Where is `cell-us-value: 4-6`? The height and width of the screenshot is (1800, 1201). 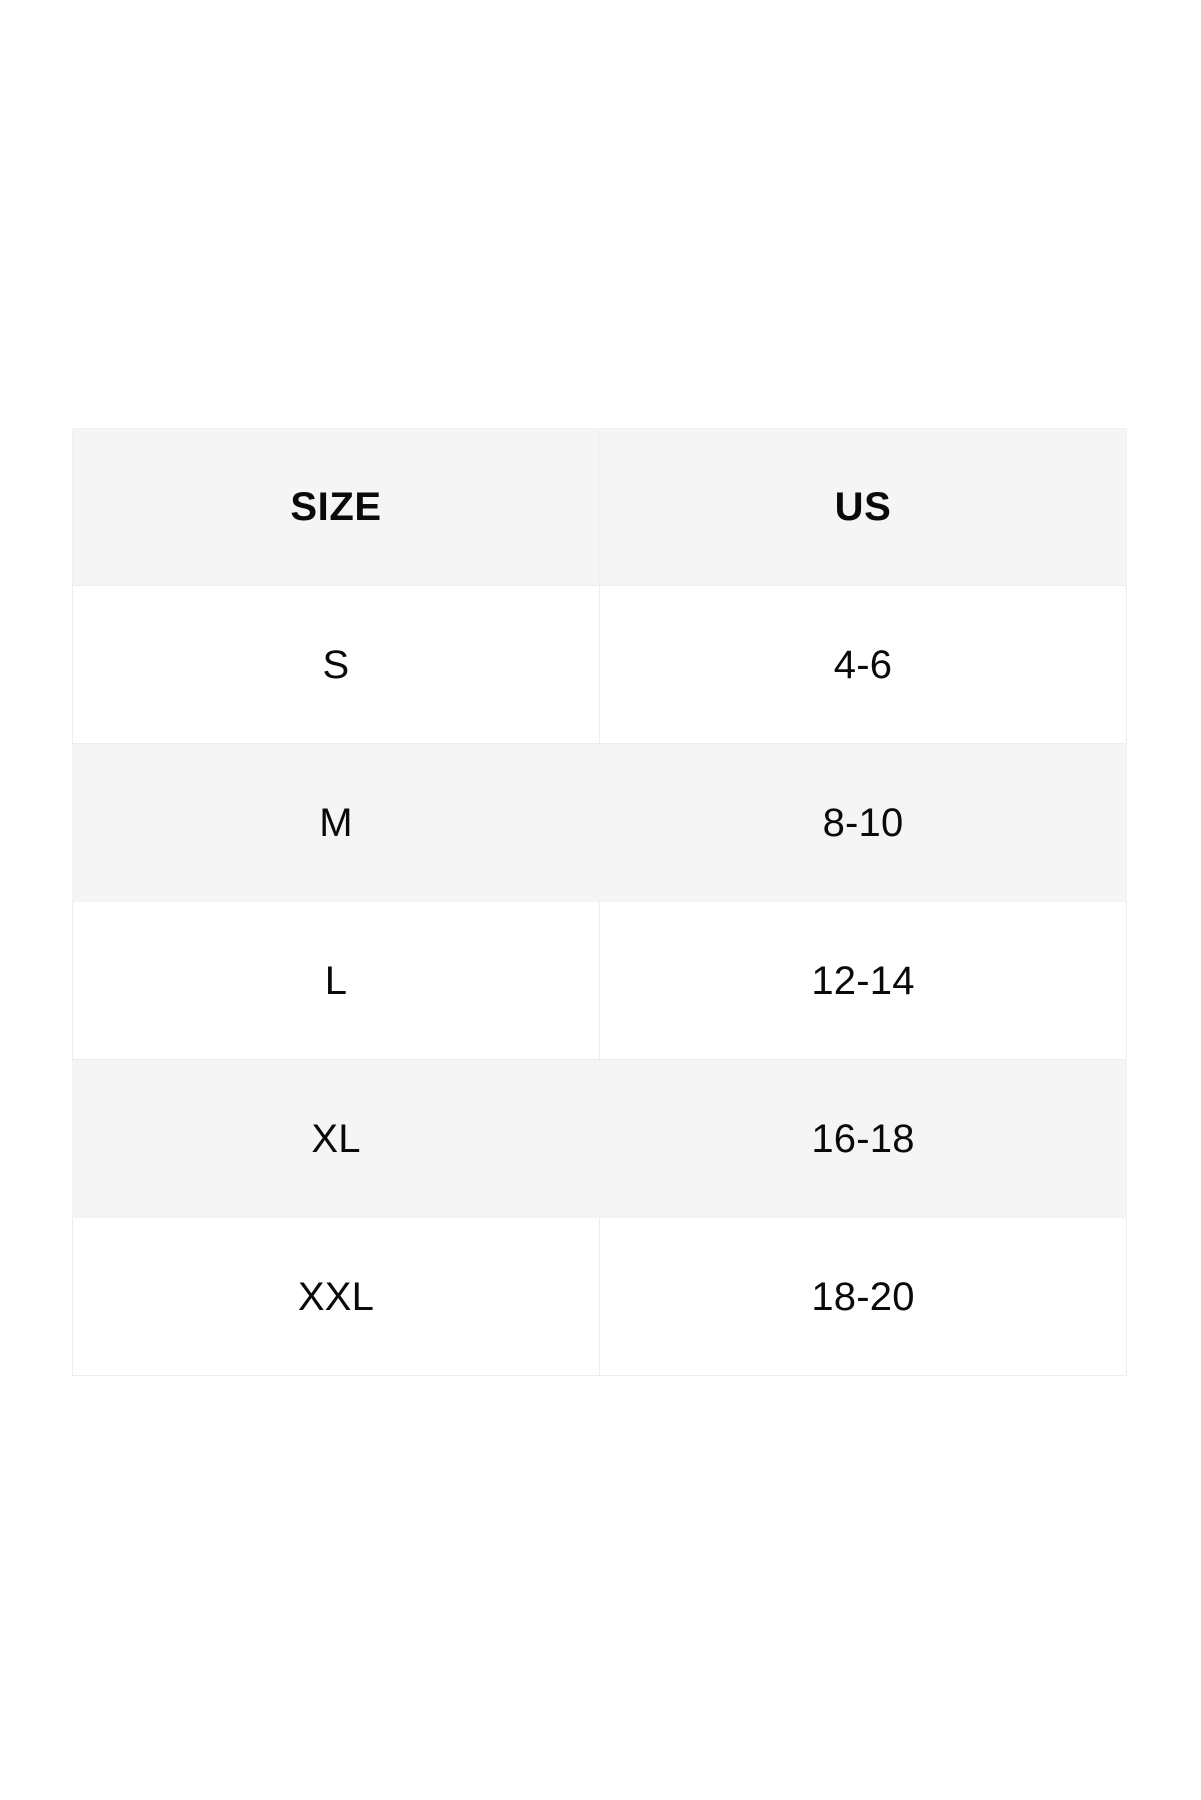
cell-us-value: 4-6 is located at coordinates (863, 664).